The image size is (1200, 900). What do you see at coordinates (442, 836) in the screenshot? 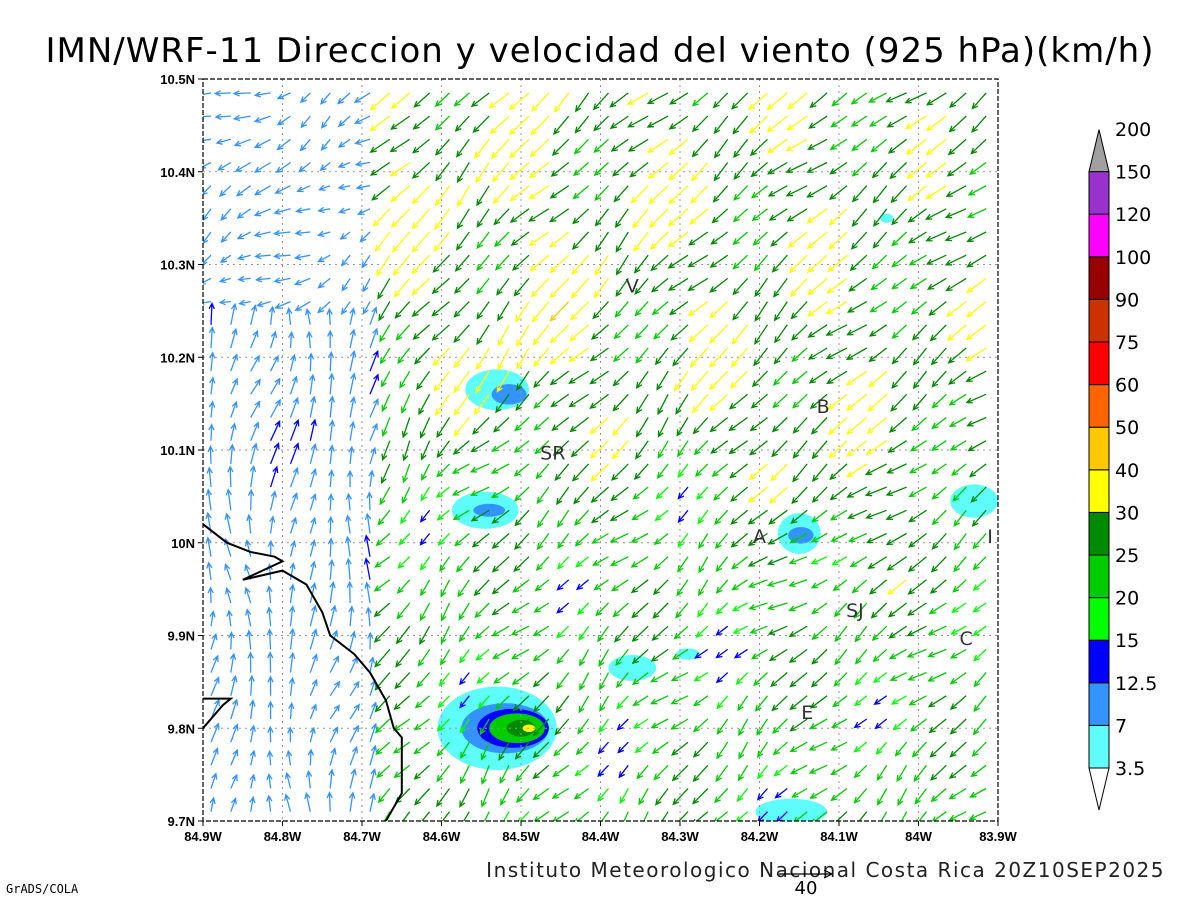
I see `lon-tick-label-3: 84.6W` at bounding box center [442, 836].